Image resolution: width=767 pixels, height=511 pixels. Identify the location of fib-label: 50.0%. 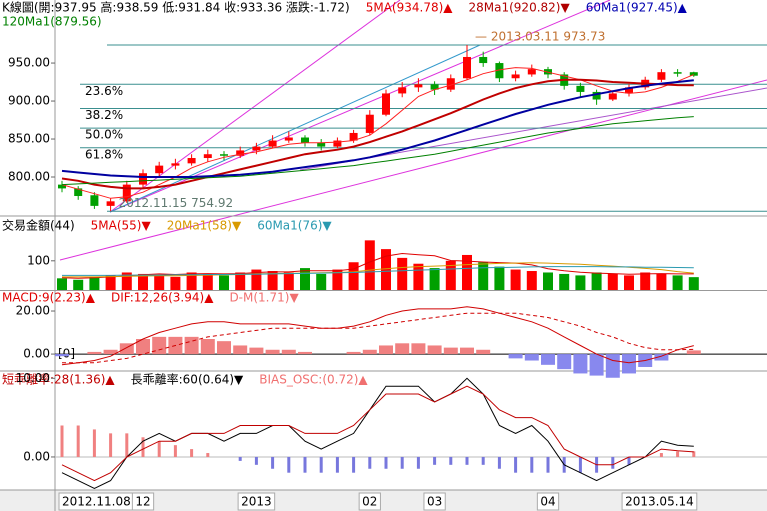
(104, 135).